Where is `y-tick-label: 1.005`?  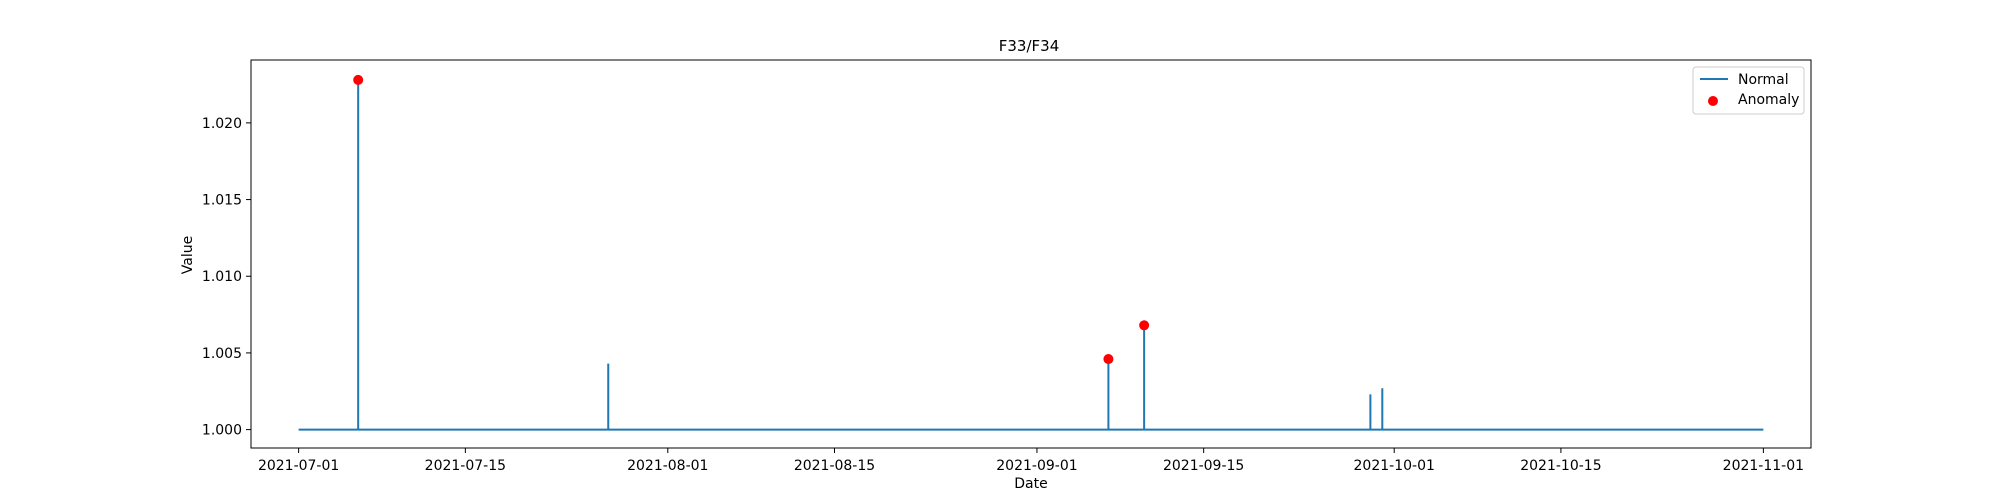 y-tick-label: 1.005 is located at coordinates (222, 354).